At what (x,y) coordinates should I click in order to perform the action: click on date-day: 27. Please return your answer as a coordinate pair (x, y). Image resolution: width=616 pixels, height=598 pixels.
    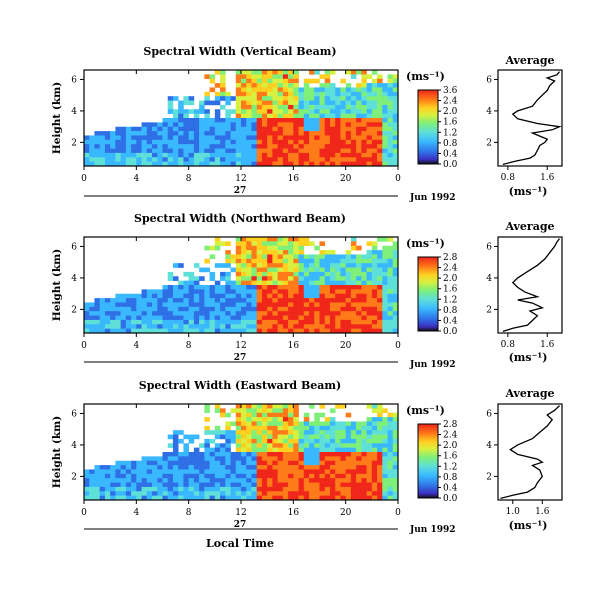
    Looking at the image, I should click on (240, 525).